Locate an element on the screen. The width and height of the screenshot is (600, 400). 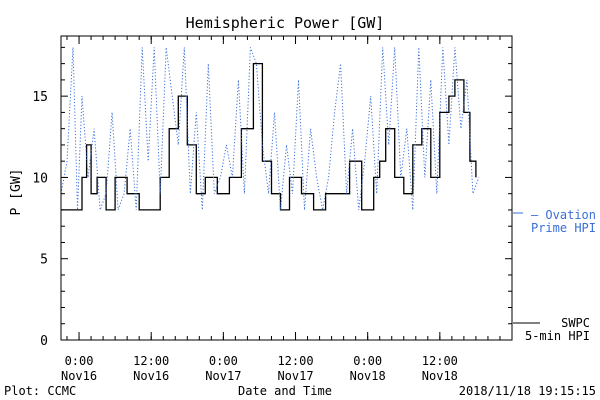
footer-credit: Plot: CCMC is located at coordinates (40, 391).